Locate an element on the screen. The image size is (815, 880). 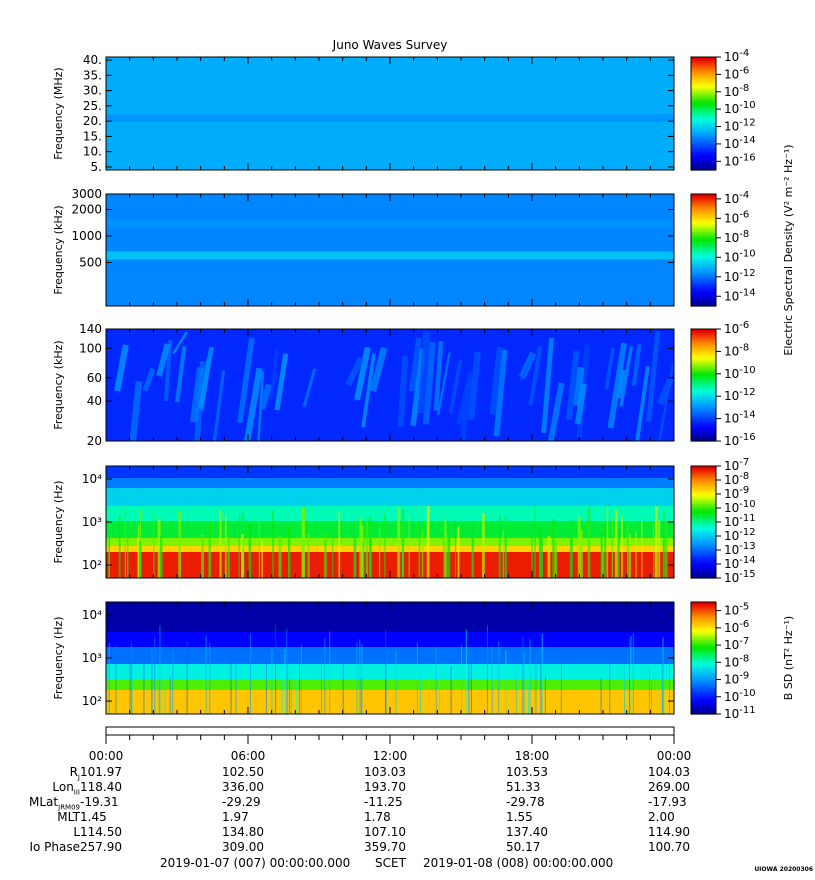
electric-density-label: Electric Spectral Density (V² m⁻² Hz⁻¹) is located at coordinates (788, 249).